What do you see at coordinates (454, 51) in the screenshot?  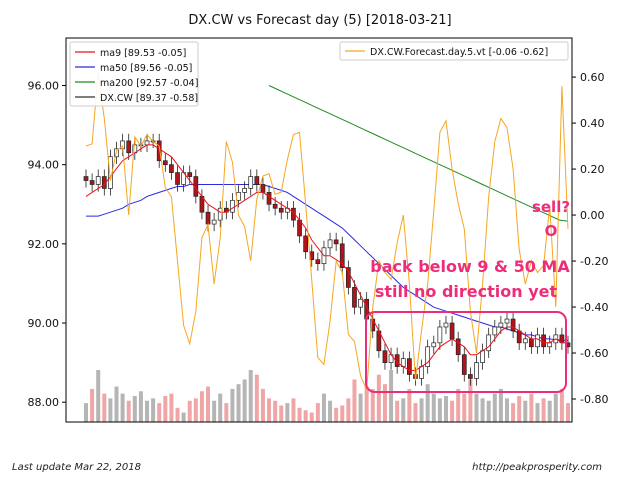 I see `legend-right: DX.CW.Forecast.day.5.vt [-0.06 -0.62]` at bounding box center [454, 51].